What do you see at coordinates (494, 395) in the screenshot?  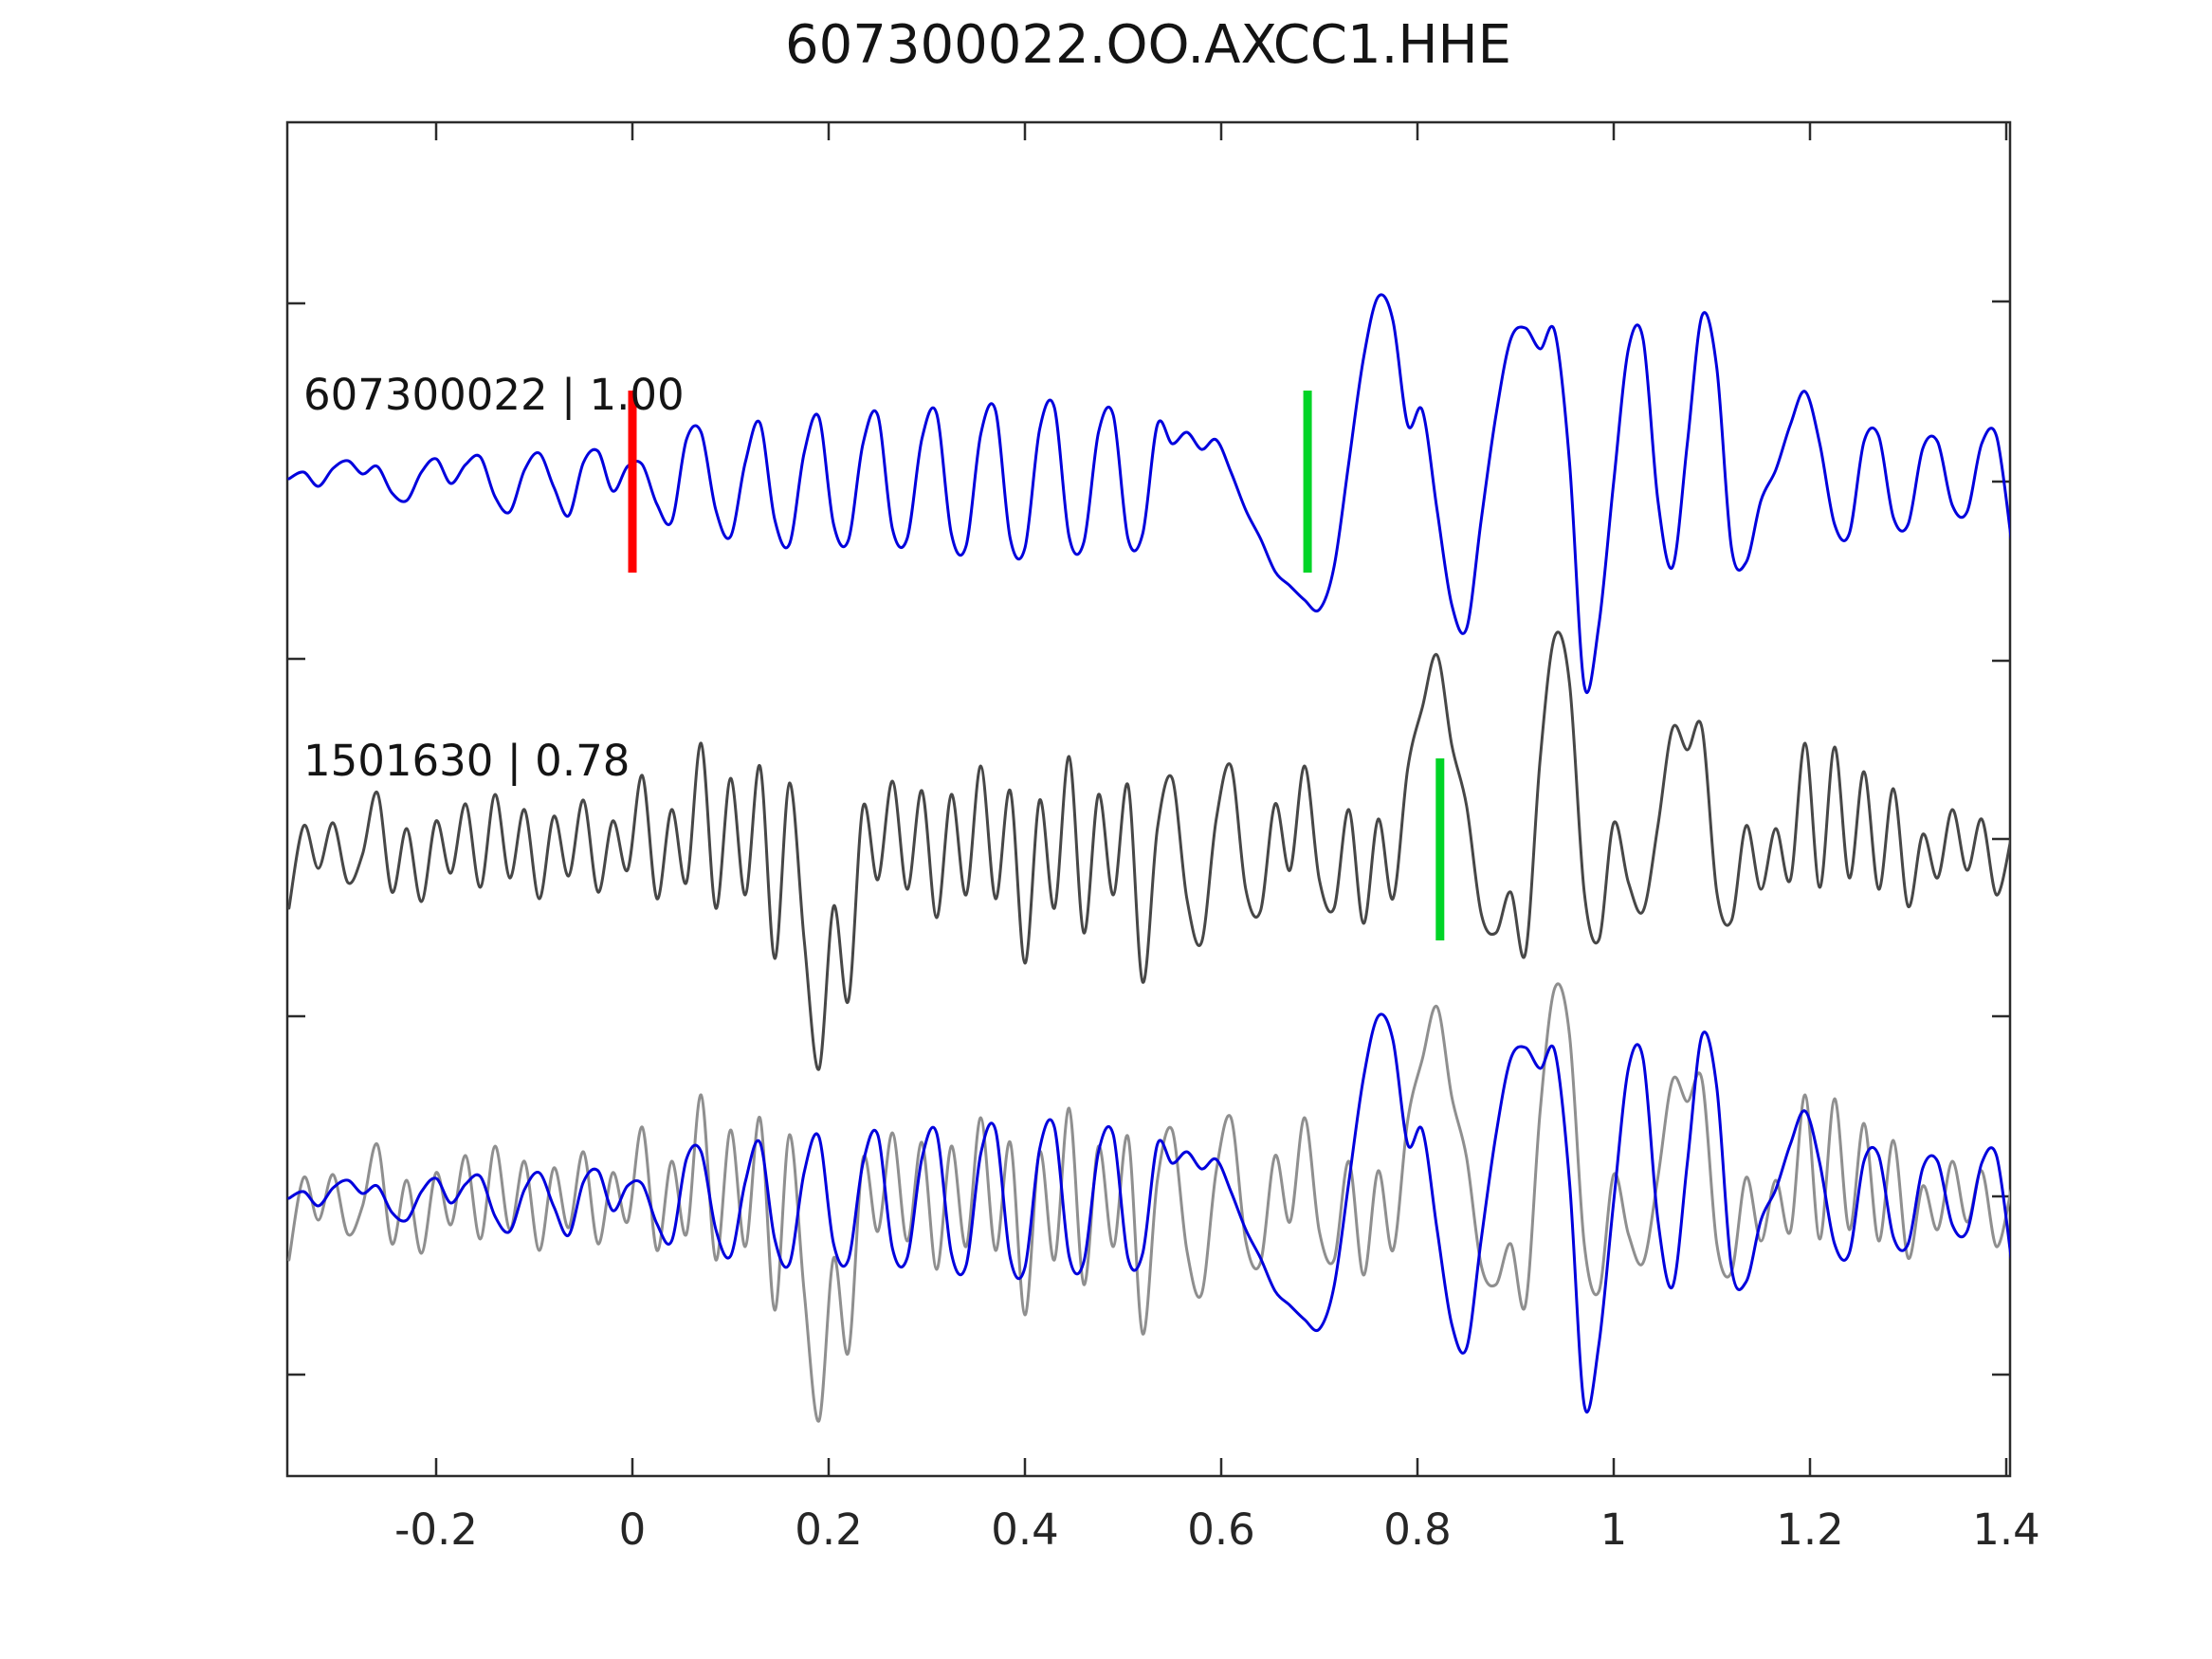 I see `trace-label-template: 607300022 | 1.00` at bounding box center [494, 395].